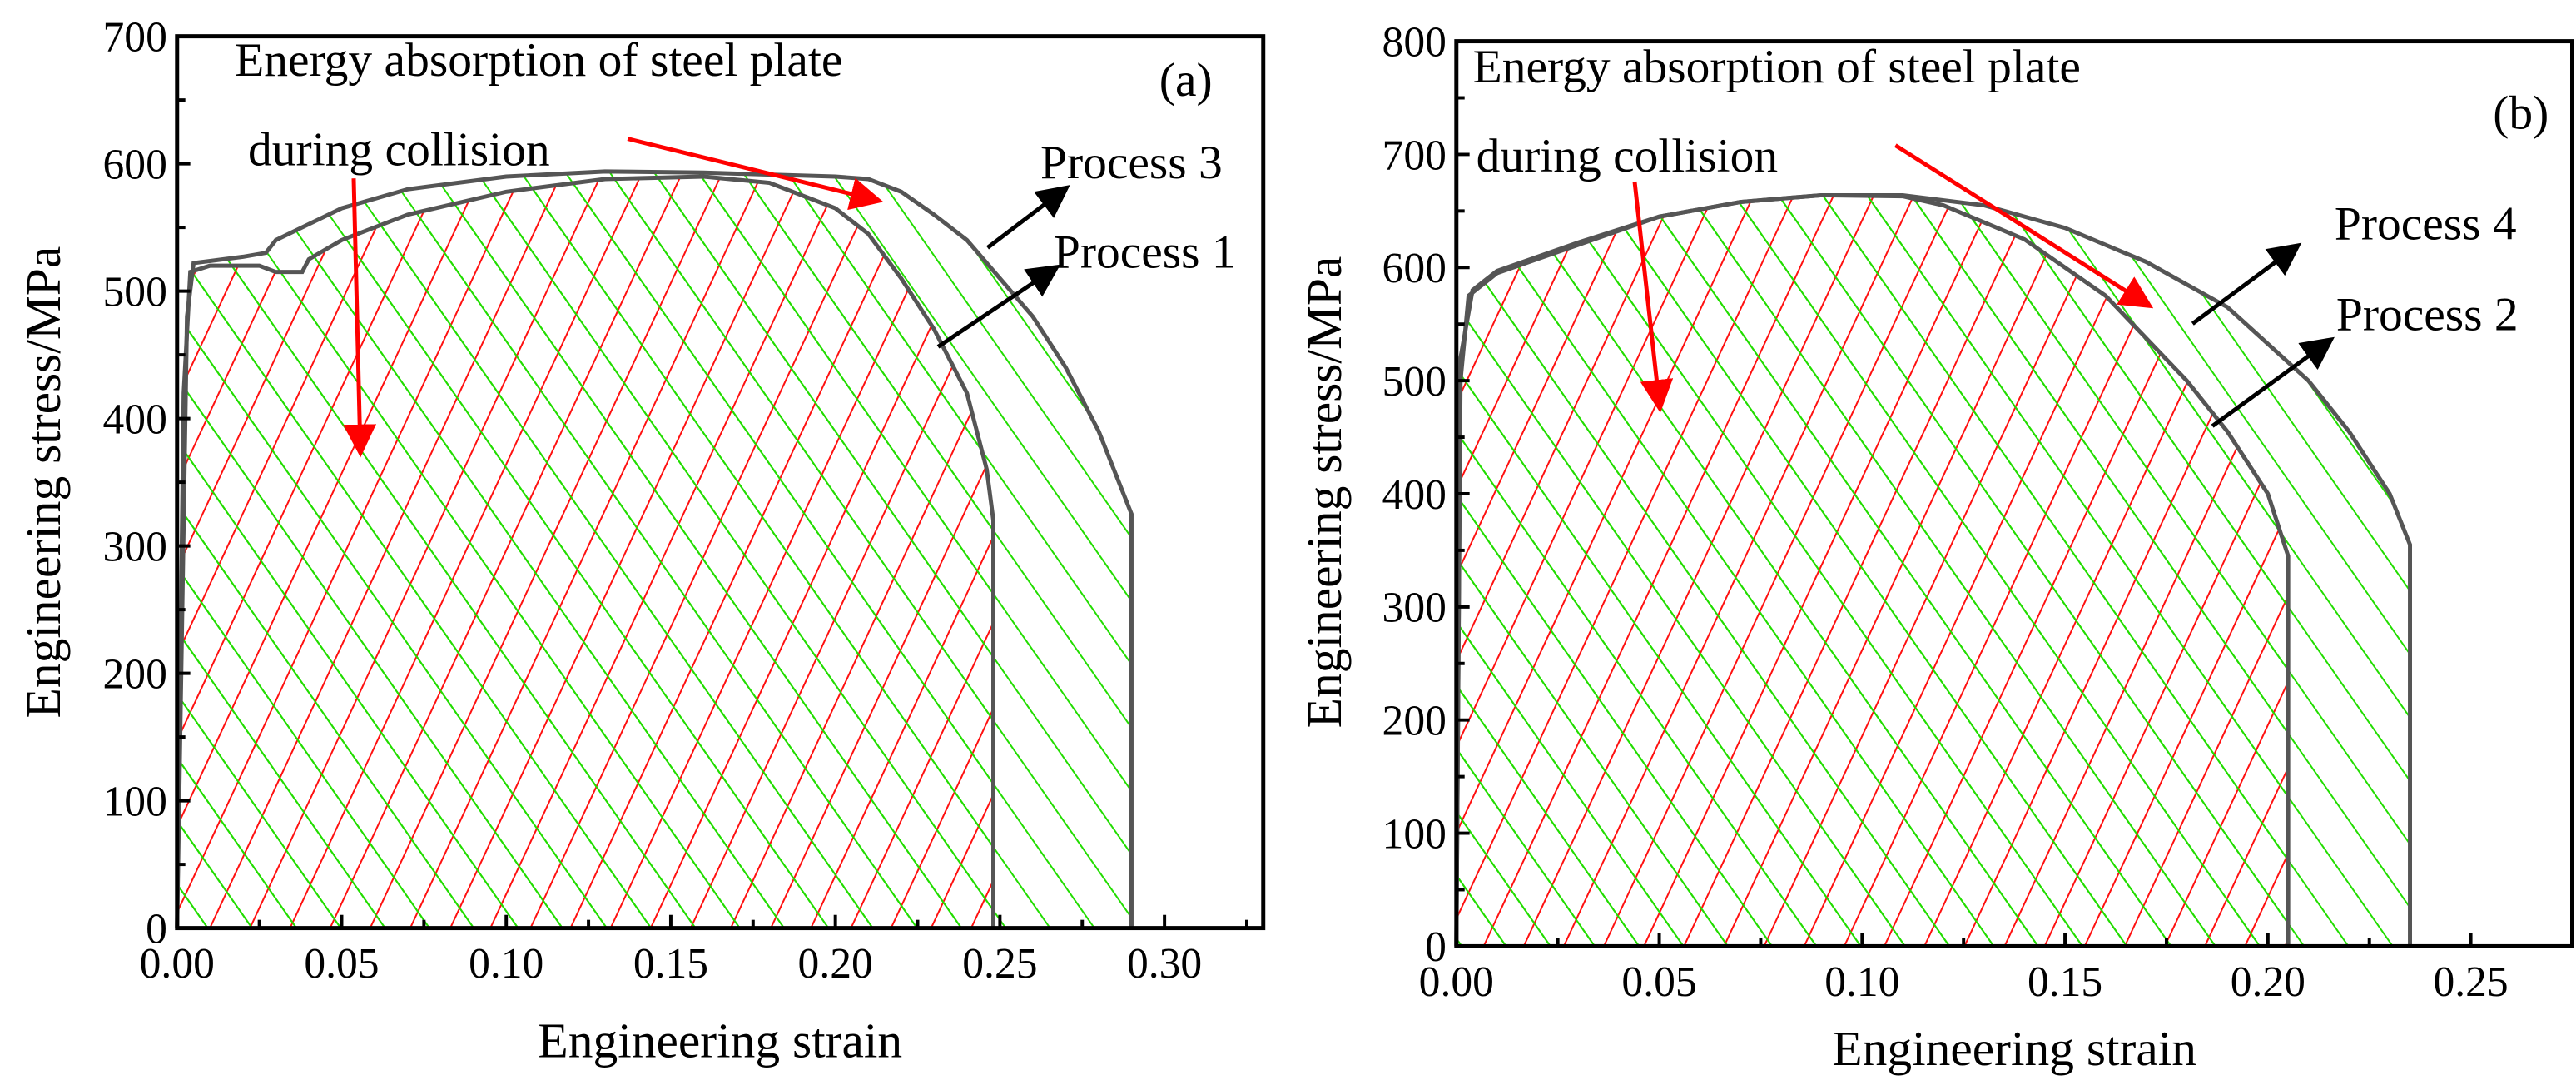 This screenshot has width=2576, height=1085. I want to click on panel-label: (a), so click(1186, 80).